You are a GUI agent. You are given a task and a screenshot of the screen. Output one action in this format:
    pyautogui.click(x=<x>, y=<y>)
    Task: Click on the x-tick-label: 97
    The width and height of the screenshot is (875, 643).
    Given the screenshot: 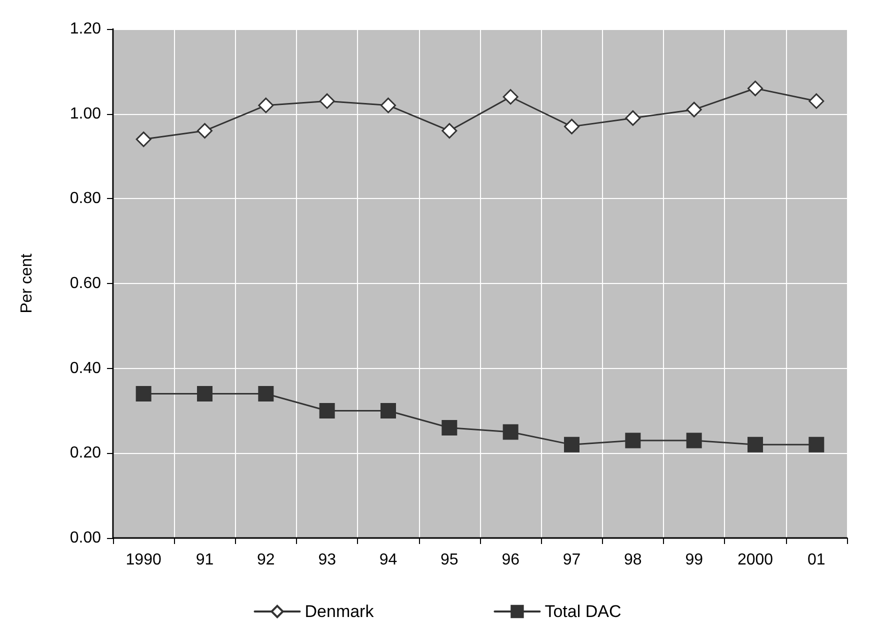 What is the action you would take?
    pyautogui.click(x=571, y=560)
    